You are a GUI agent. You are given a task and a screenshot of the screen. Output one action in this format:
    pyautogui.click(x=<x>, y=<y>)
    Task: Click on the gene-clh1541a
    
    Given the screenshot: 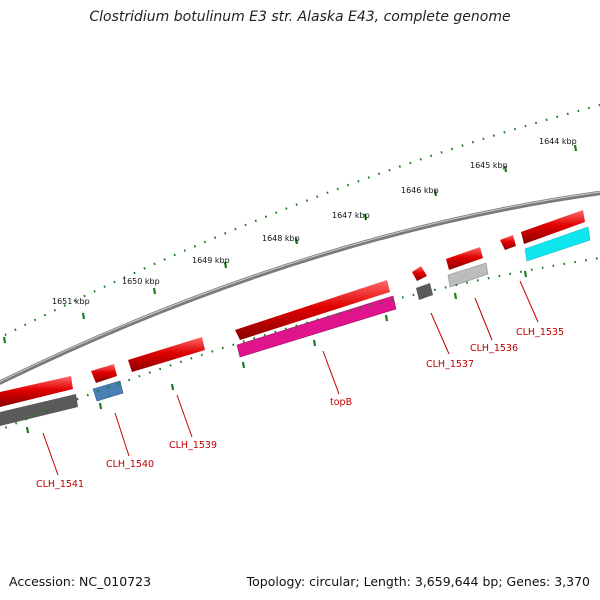 What is the action you would take?
    pyautogui.click(x=36, y=391)
    